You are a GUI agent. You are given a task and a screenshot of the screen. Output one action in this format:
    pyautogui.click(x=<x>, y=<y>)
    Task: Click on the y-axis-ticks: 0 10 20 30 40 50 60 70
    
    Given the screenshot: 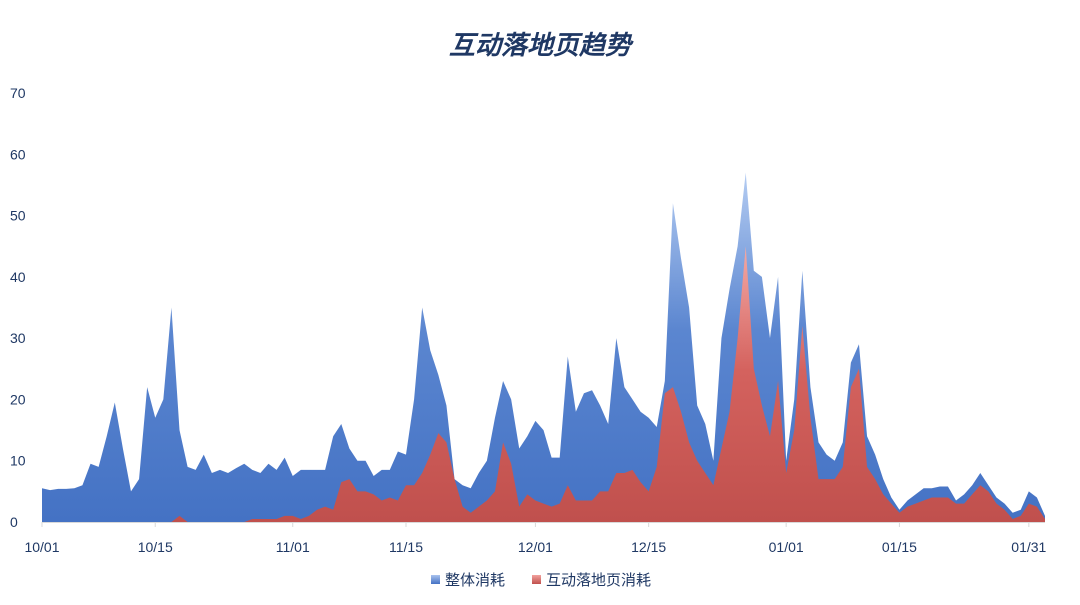 What is the action you would take?
    pyautogui.click(x=18, y=307)
    